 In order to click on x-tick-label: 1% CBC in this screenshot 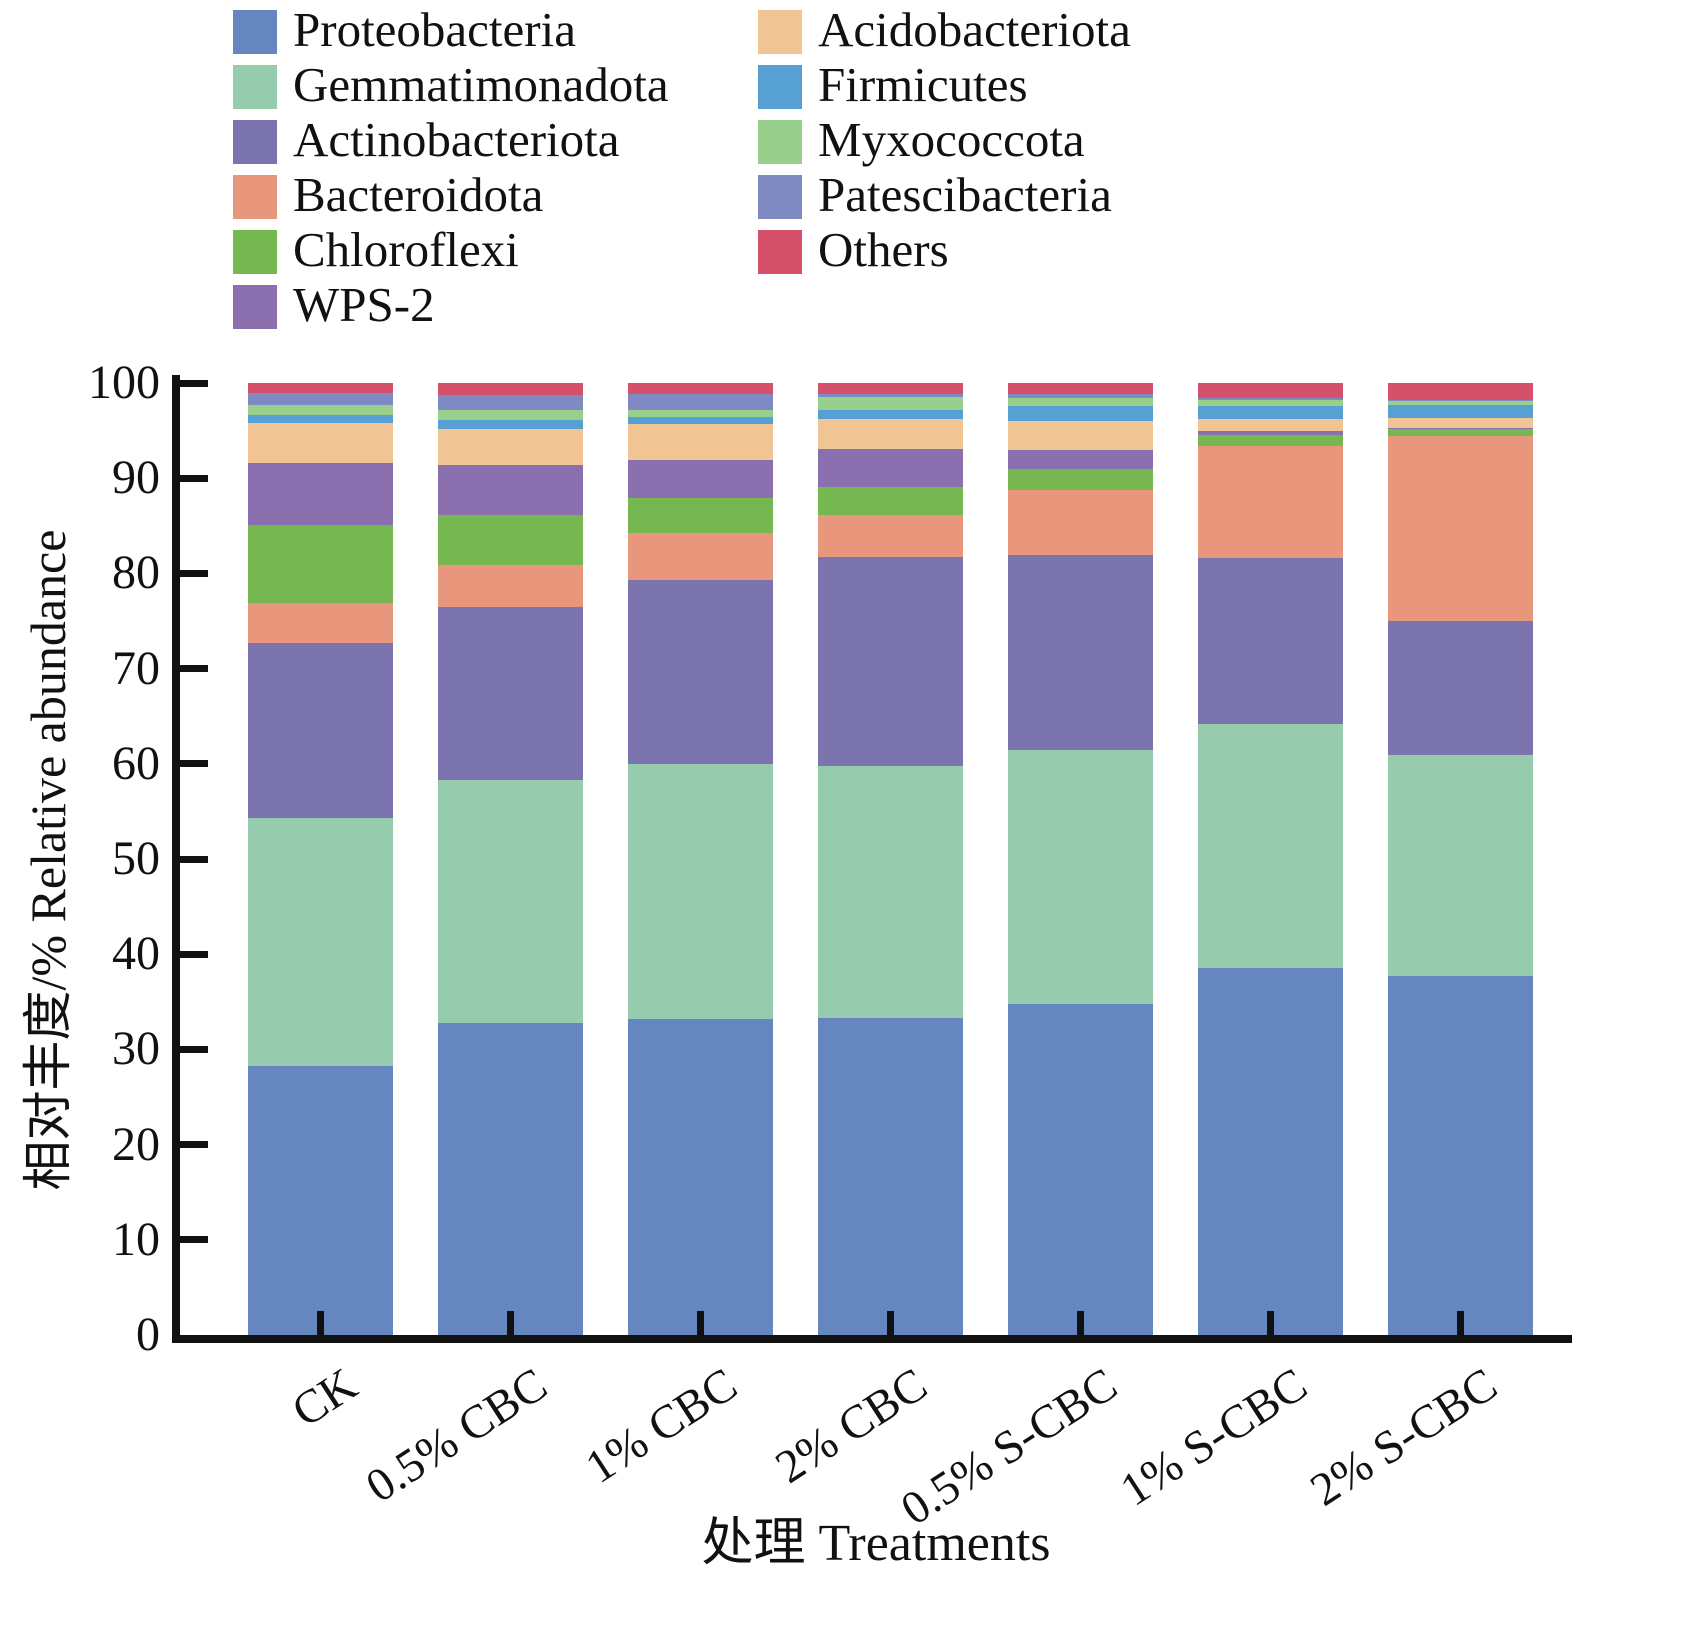, I will do `click(661, 1426)`.